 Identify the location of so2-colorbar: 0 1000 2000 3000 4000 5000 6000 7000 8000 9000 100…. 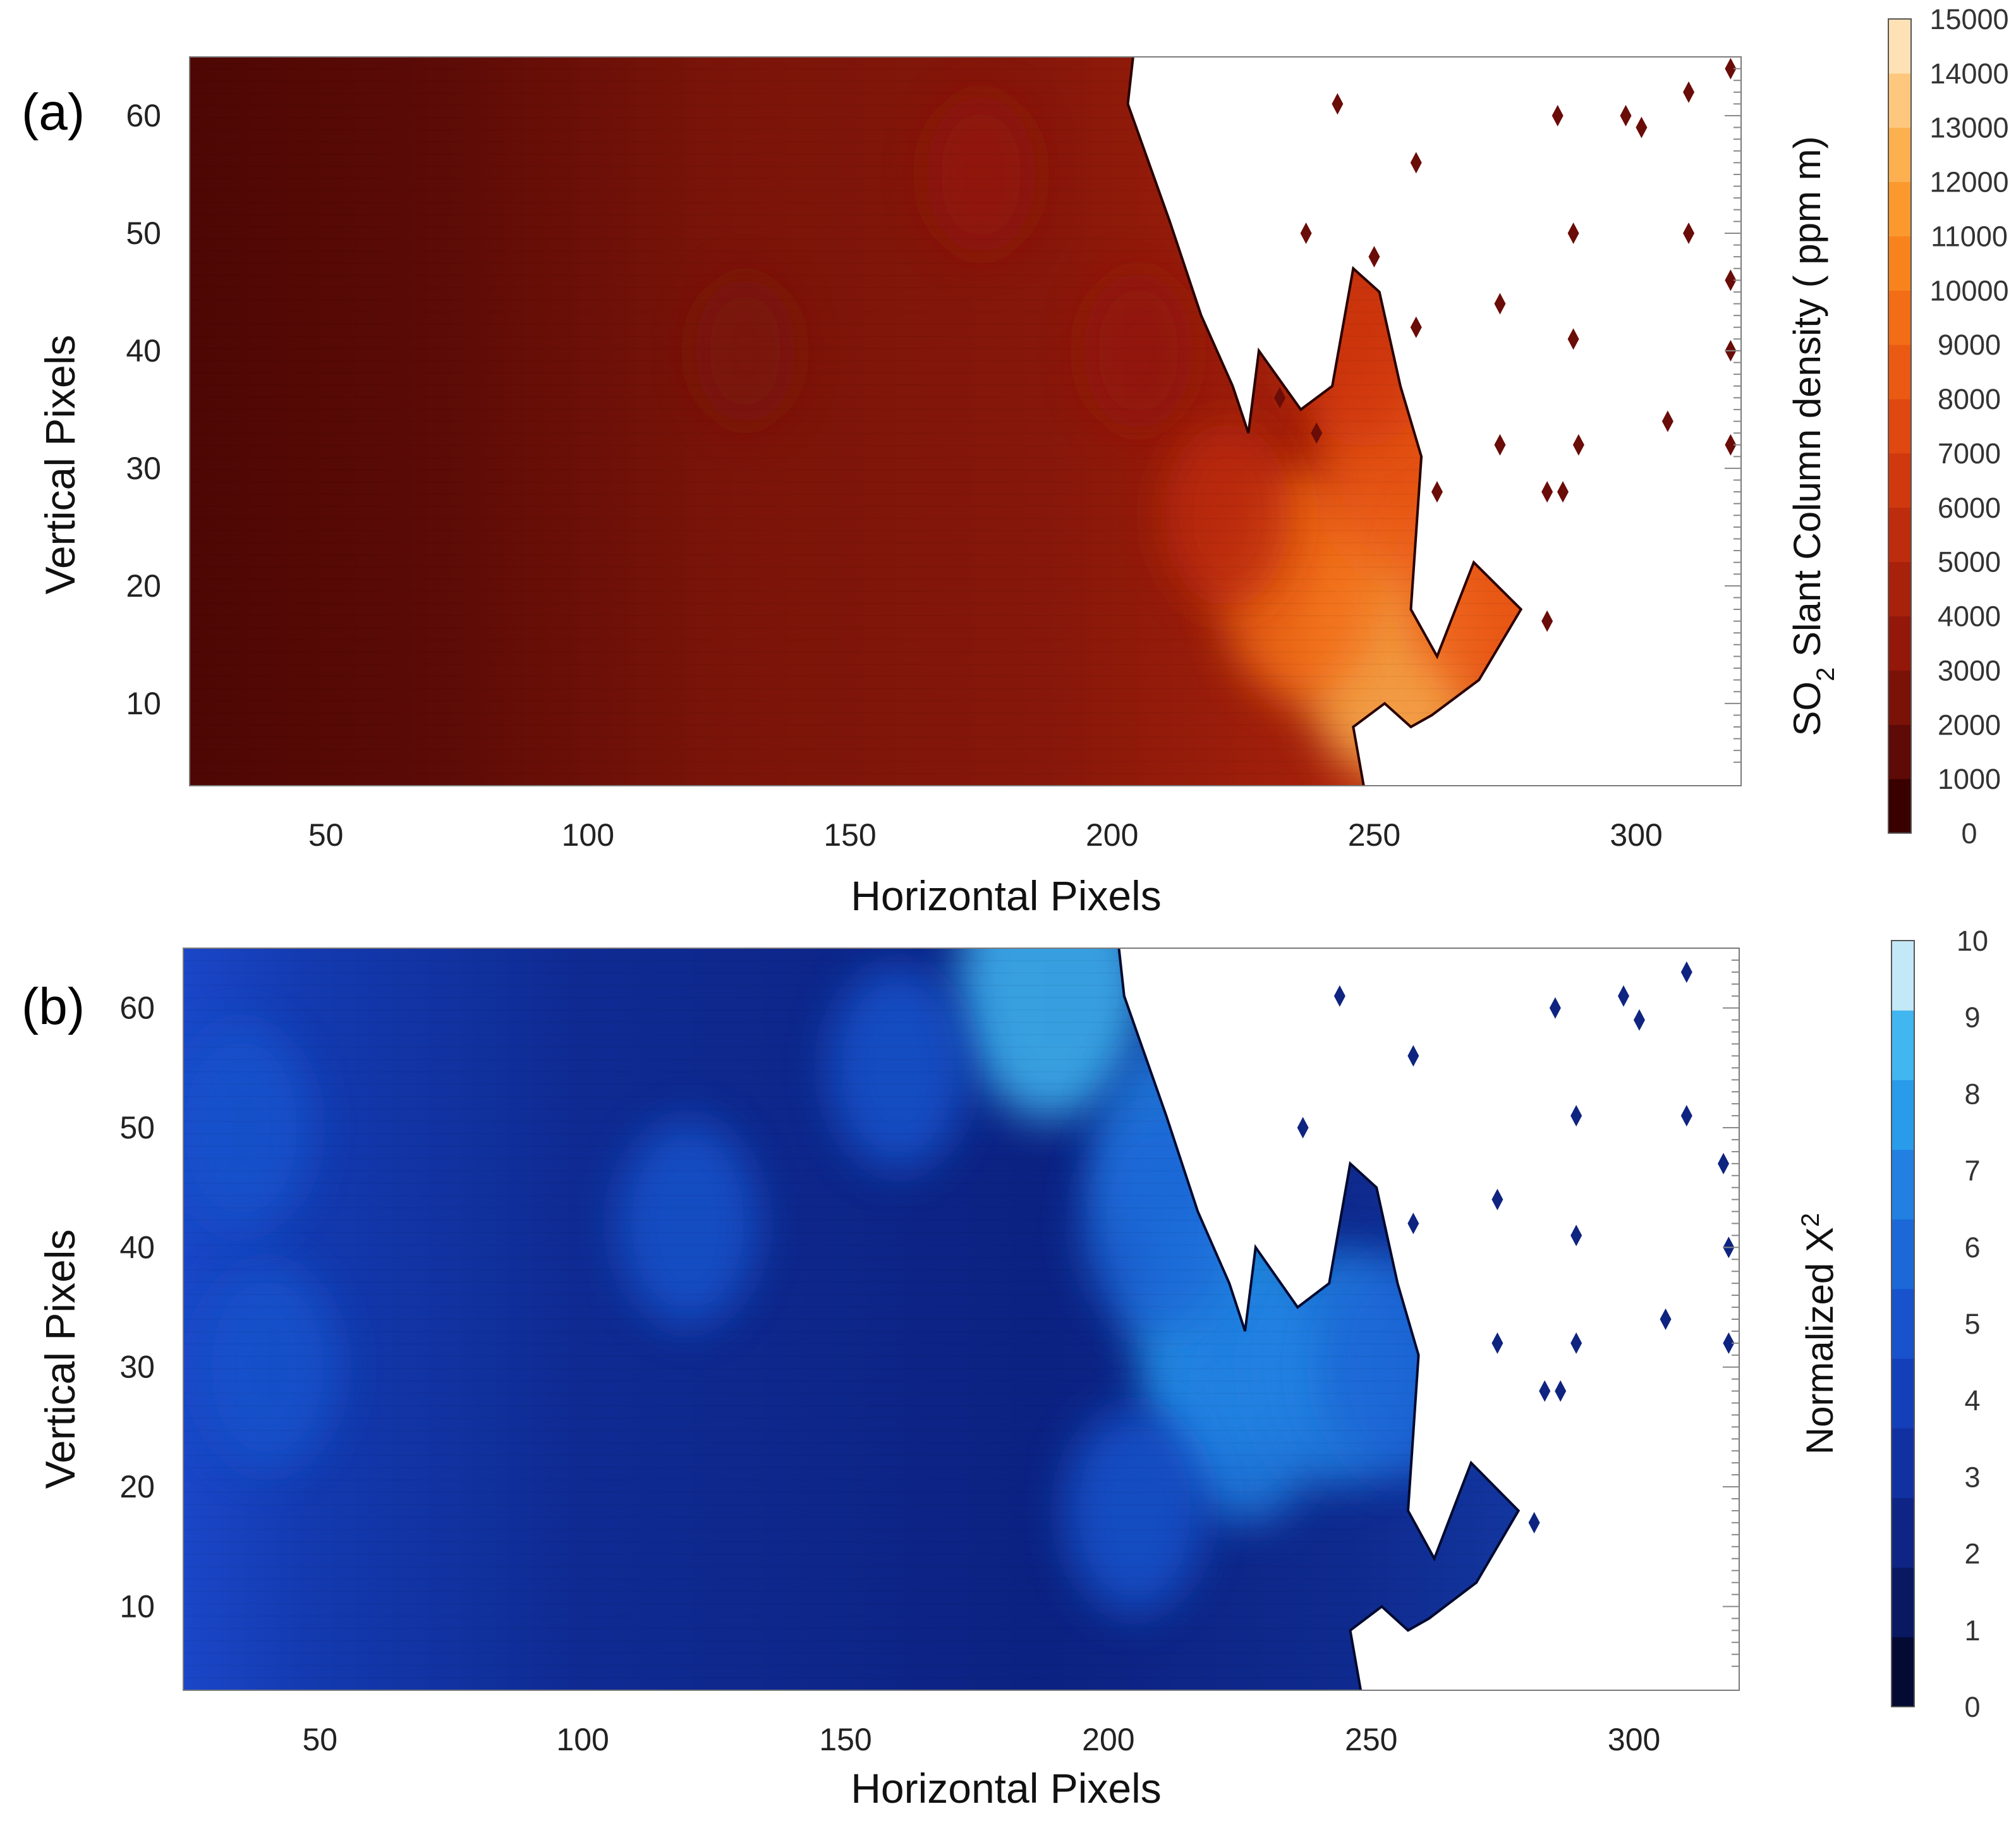
(1948, 427).